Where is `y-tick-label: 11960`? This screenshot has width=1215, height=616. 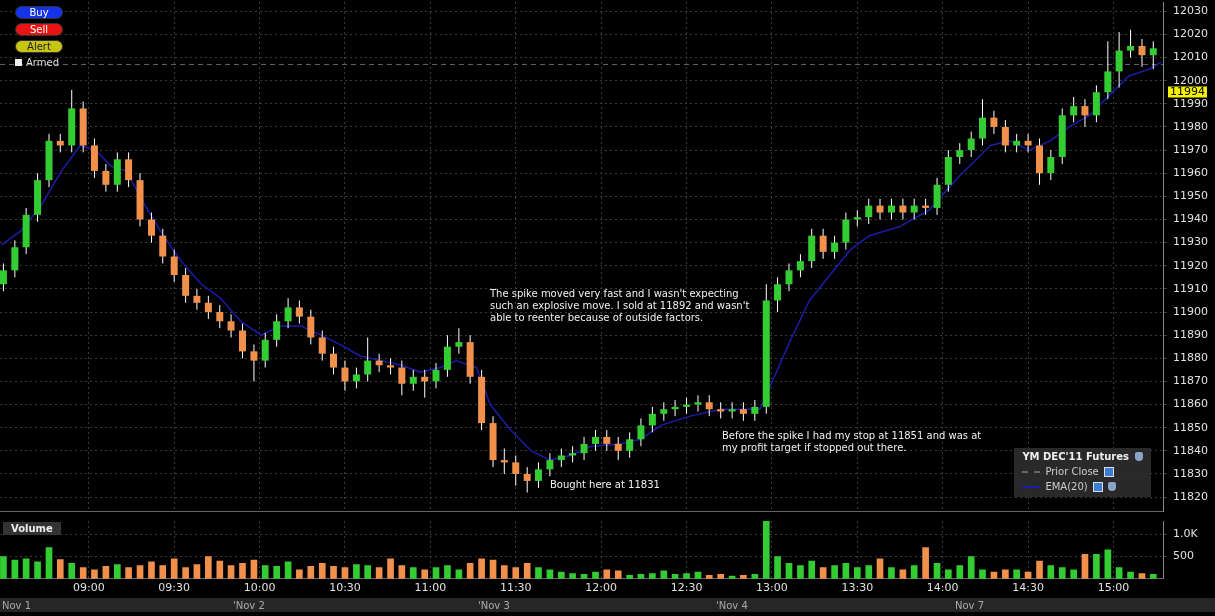
y-tick-label: 11960 is located at coordinates (1190, 173).